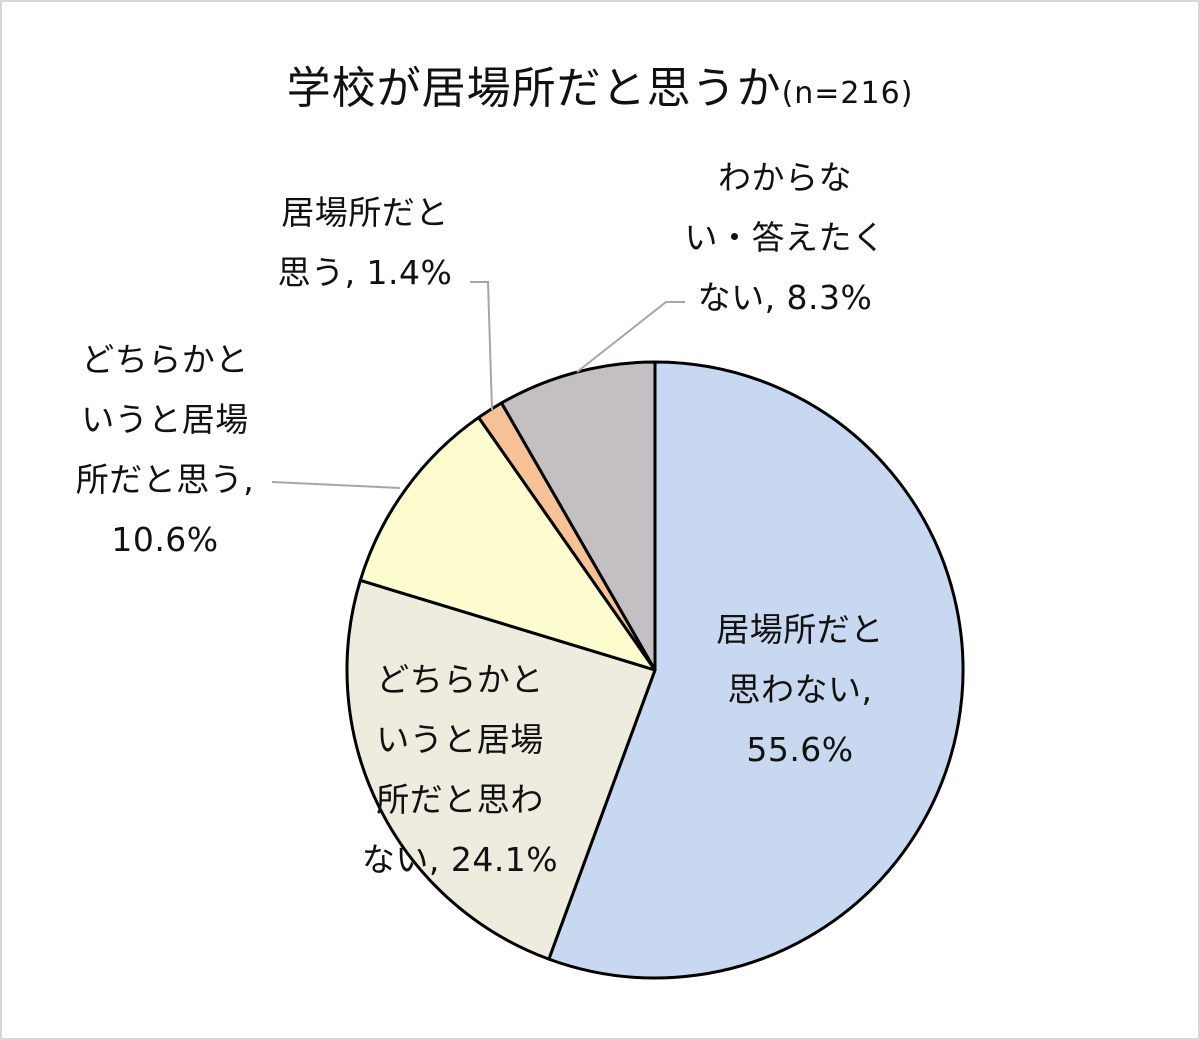 Image resolution: width=1200 pixels, height=1040 pixels. I want to click on chart-title-n: (n=216), so click(847, 93).